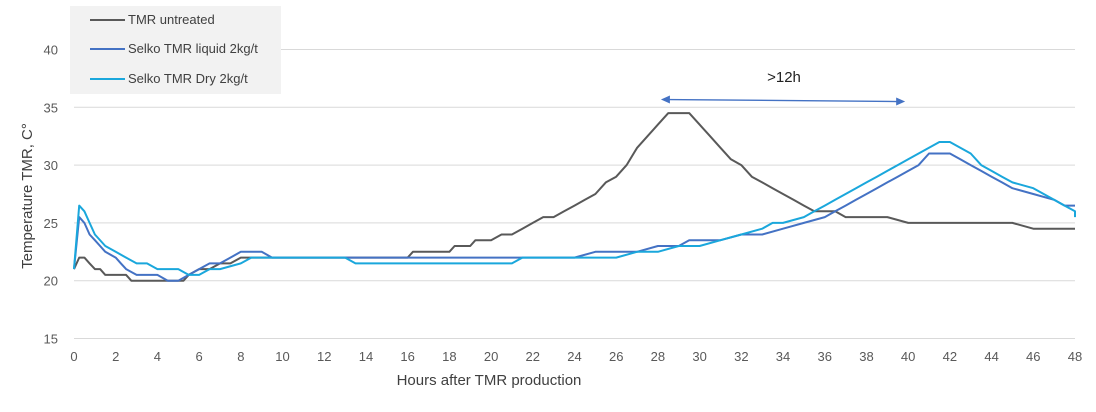 Image resolution: width=1096 pixels, height=412 pixels. I want to click on legend-label-dry: Selko TMR Dry 2kg/t, so click(188, 78).